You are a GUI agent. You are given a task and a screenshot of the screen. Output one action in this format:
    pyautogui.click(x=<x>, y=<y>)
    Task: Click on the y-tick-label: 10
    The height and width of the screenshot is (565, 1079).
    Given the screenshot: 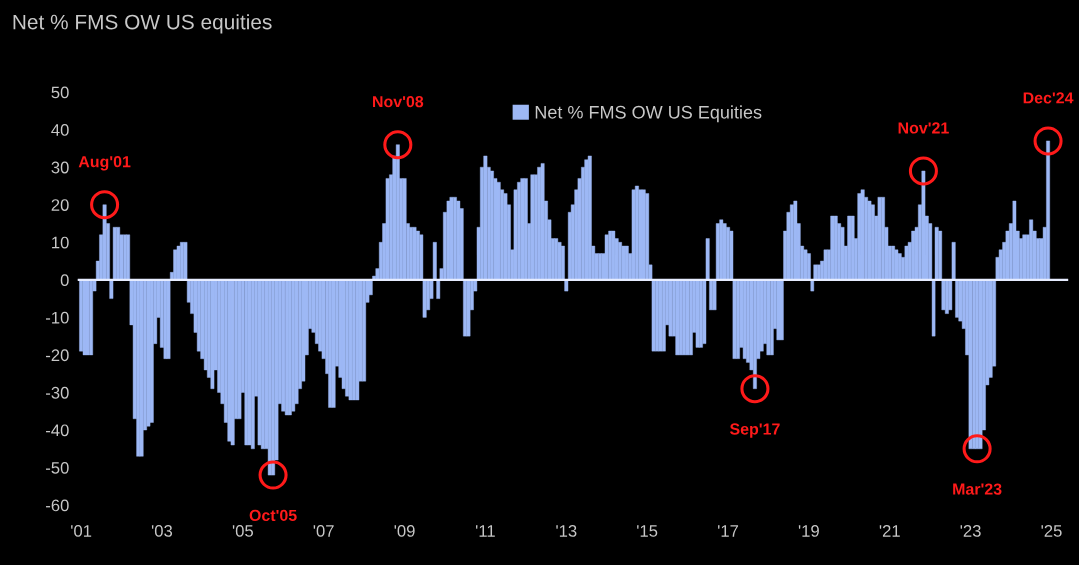 What is the action you would take?
    pyautogui.click(x=60, y=242)
    